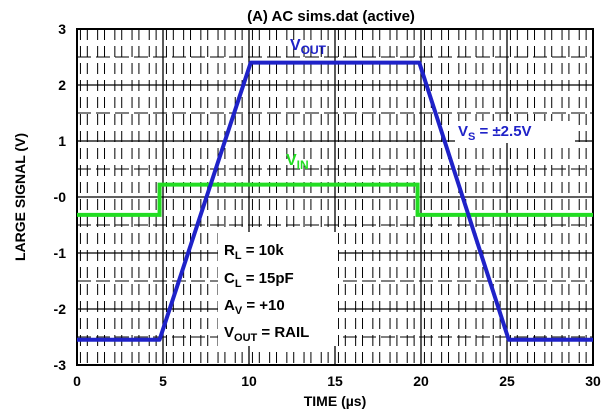  What do you see at coordinates (291, 160) in the screenshot?
I see `vin-label-main: V` at bounding box center [291, 160].